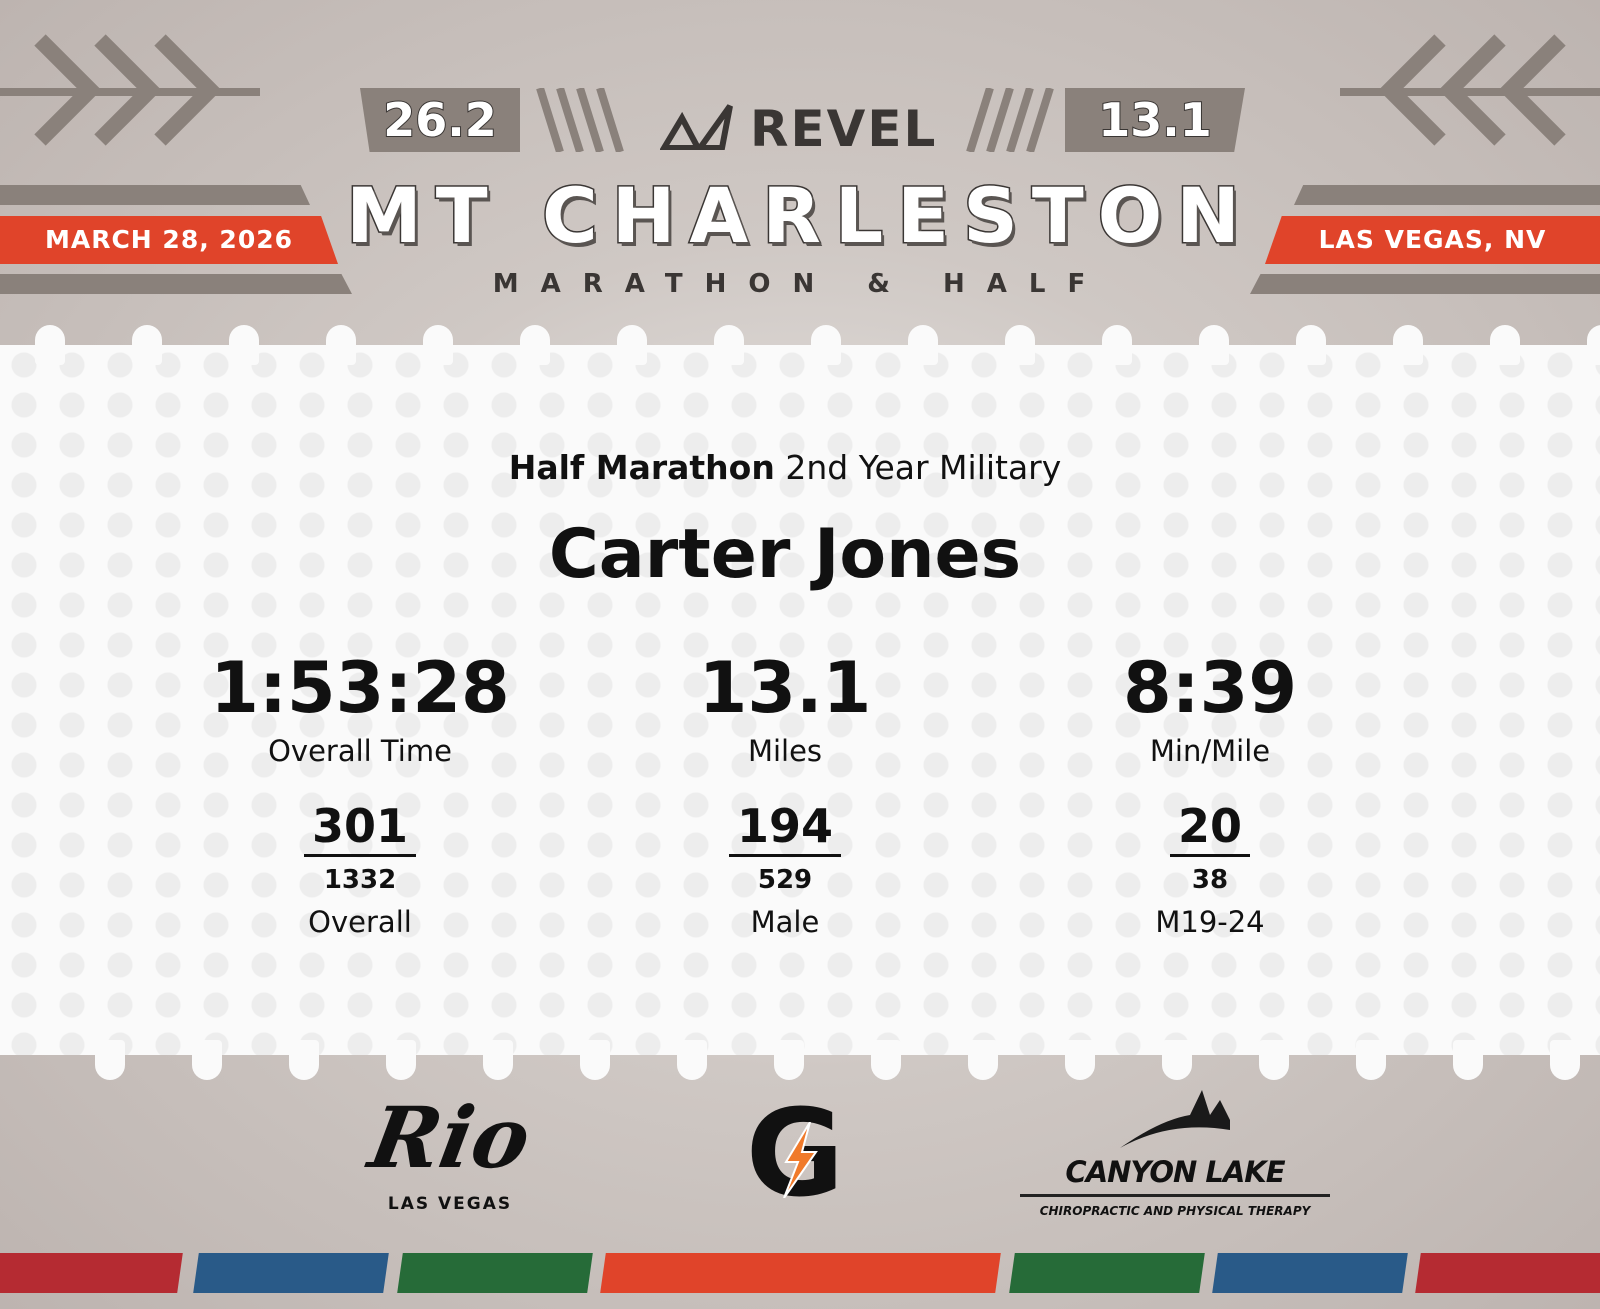 This screenshot has height=1309, width=1600. What do you see at coordinates (785, 554) in the screenshot?
I see `athlete-name: Carter Jones` at bounding box center [785, 554].